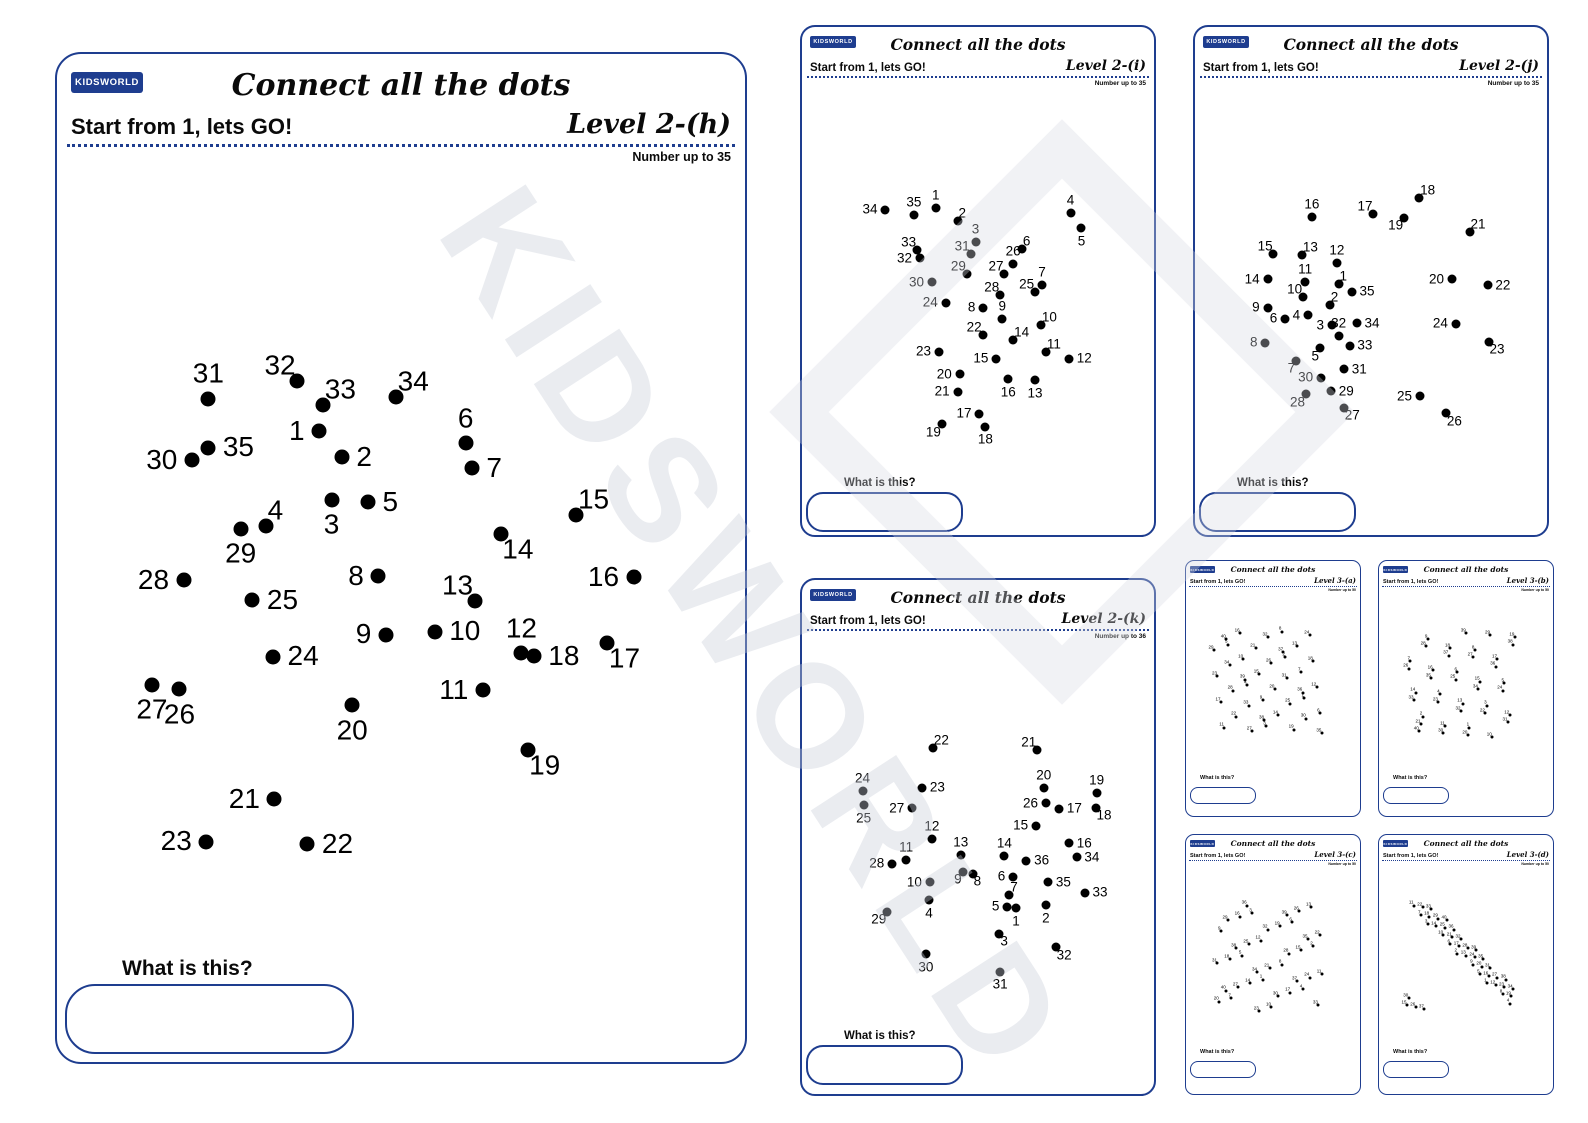 The height and width of the screenshot is (1123, 1588). I want to click on question-label: What is this?, so click(1217, 778).